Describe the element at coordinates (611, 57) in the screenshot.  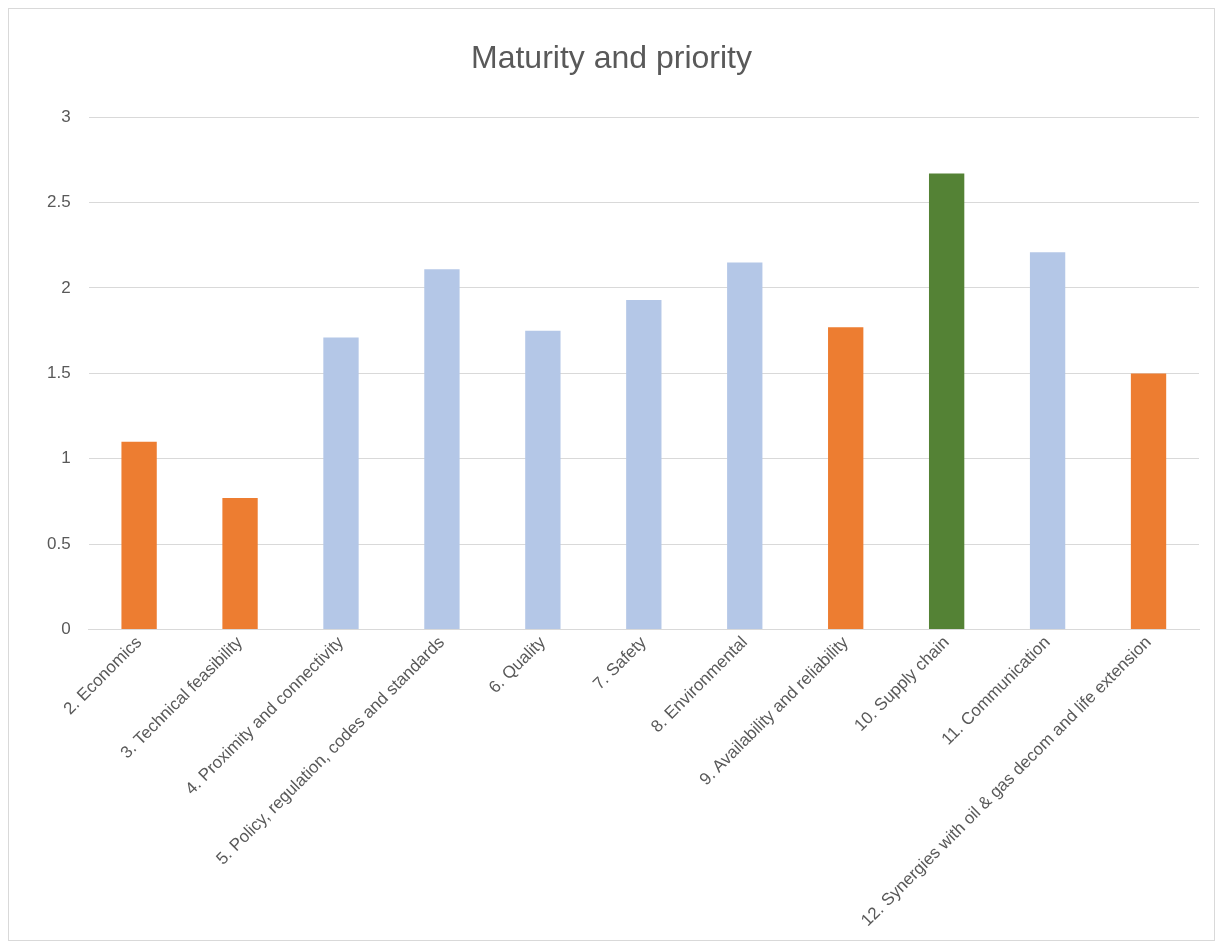
I see `chart-title: Maturity and priority` at that location.